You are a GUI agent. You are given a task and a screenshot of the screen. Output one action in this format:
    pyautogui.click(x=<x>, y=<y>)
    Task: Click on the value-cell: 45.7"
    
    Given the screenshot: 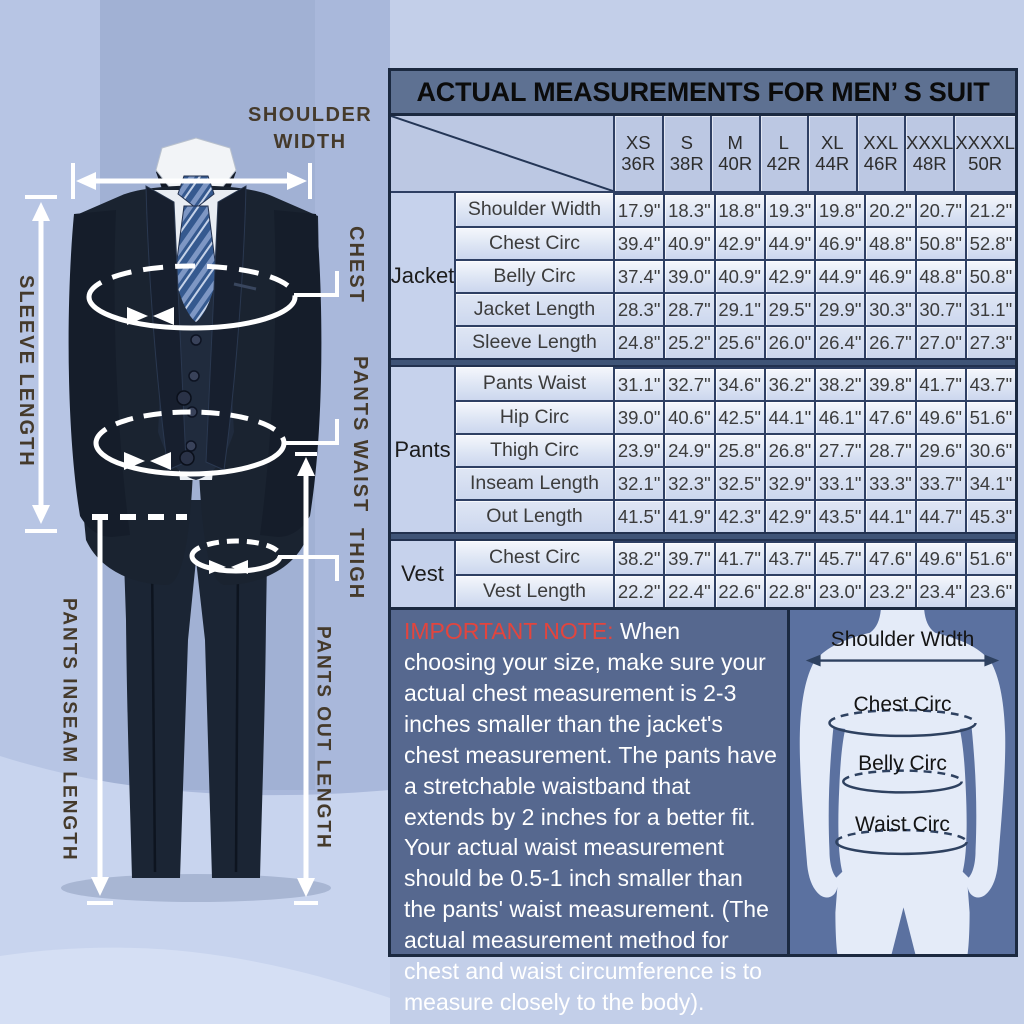 What is the action you would take?
    pyautogui.click(x=839, y=557)
    